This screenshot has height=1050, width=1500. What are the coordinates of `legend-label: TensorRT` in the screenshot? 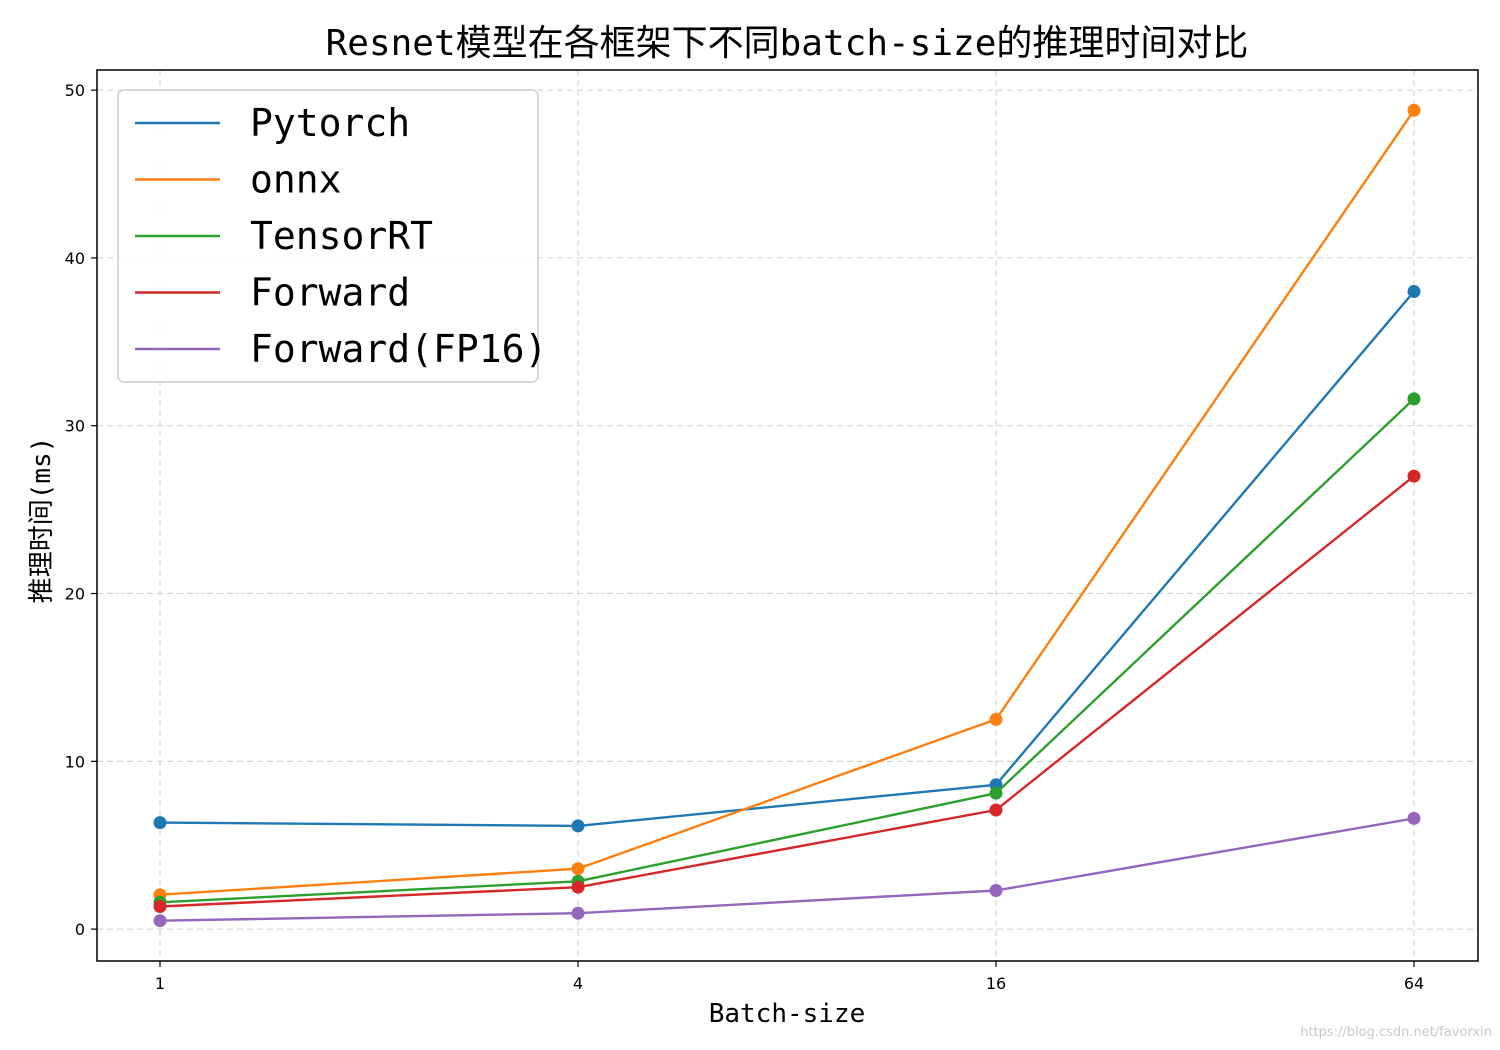 It's located at (341, 236).